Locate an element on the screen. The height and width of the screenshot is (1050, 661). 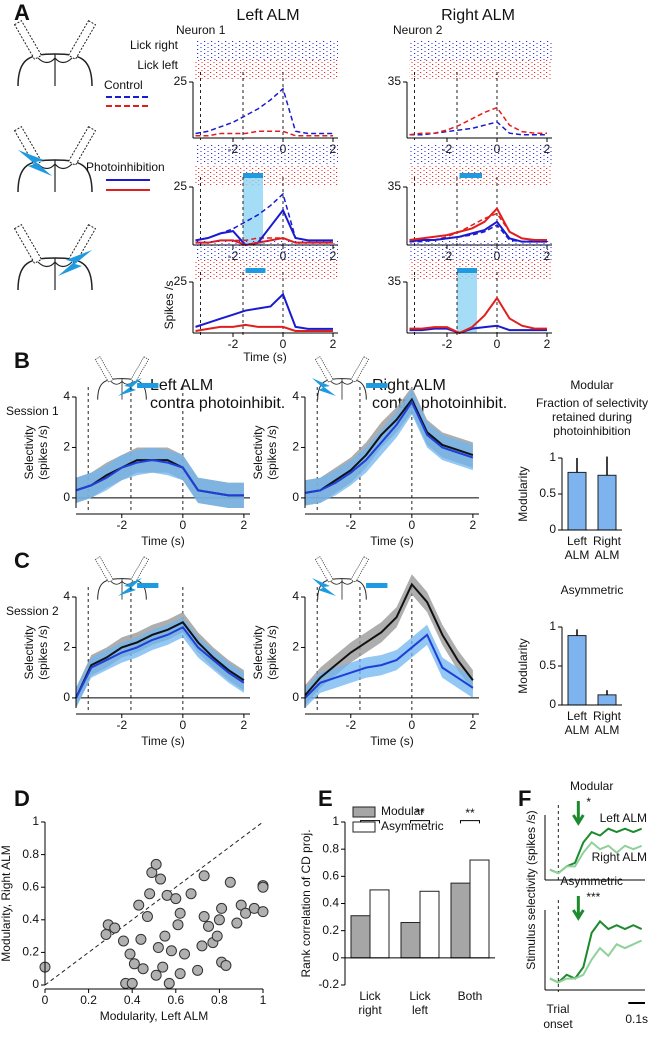
chart-title: Asymmetric is located at coordinates (591, 881).